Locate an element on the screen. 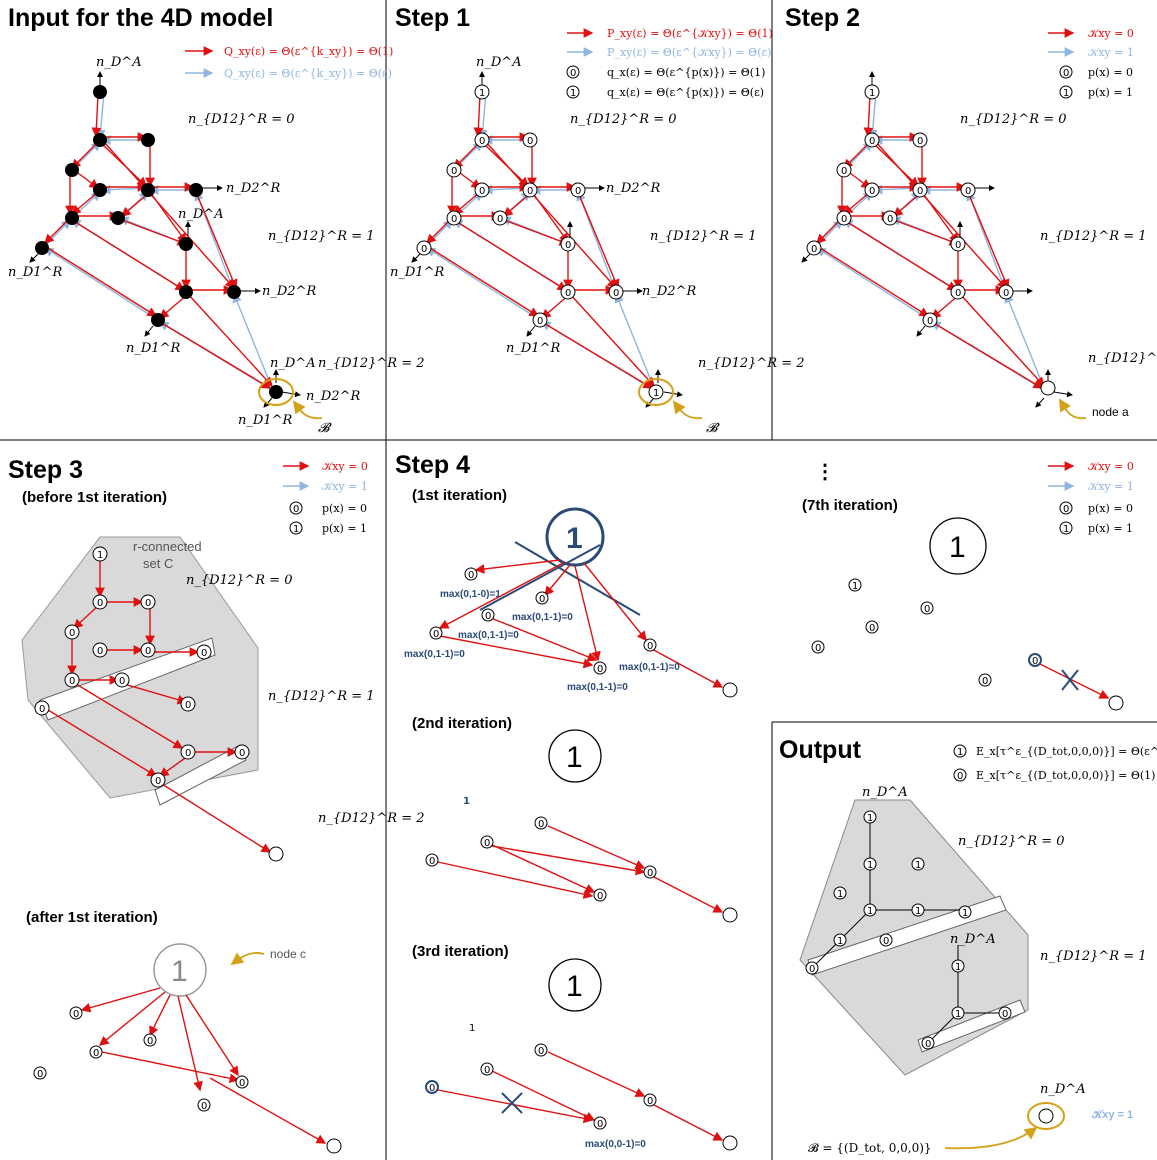 The width and height of the screenshot is (1157, 1160). step1-legend-3: q_x(ε) = Θ(ε^{p(x)}) = Θ(ε) is located at coordinates (685, 92).